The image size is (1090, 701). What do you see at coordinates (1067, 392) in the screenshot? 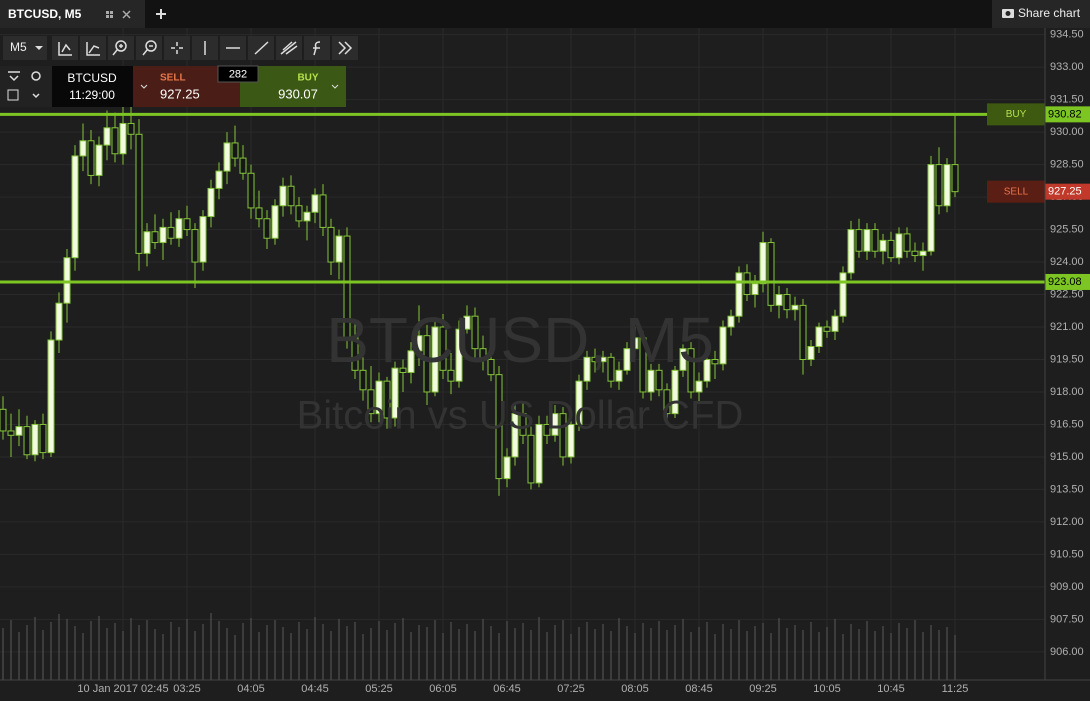
I see `y-tick-label: 918.00` at bounding box center [1067, 392].